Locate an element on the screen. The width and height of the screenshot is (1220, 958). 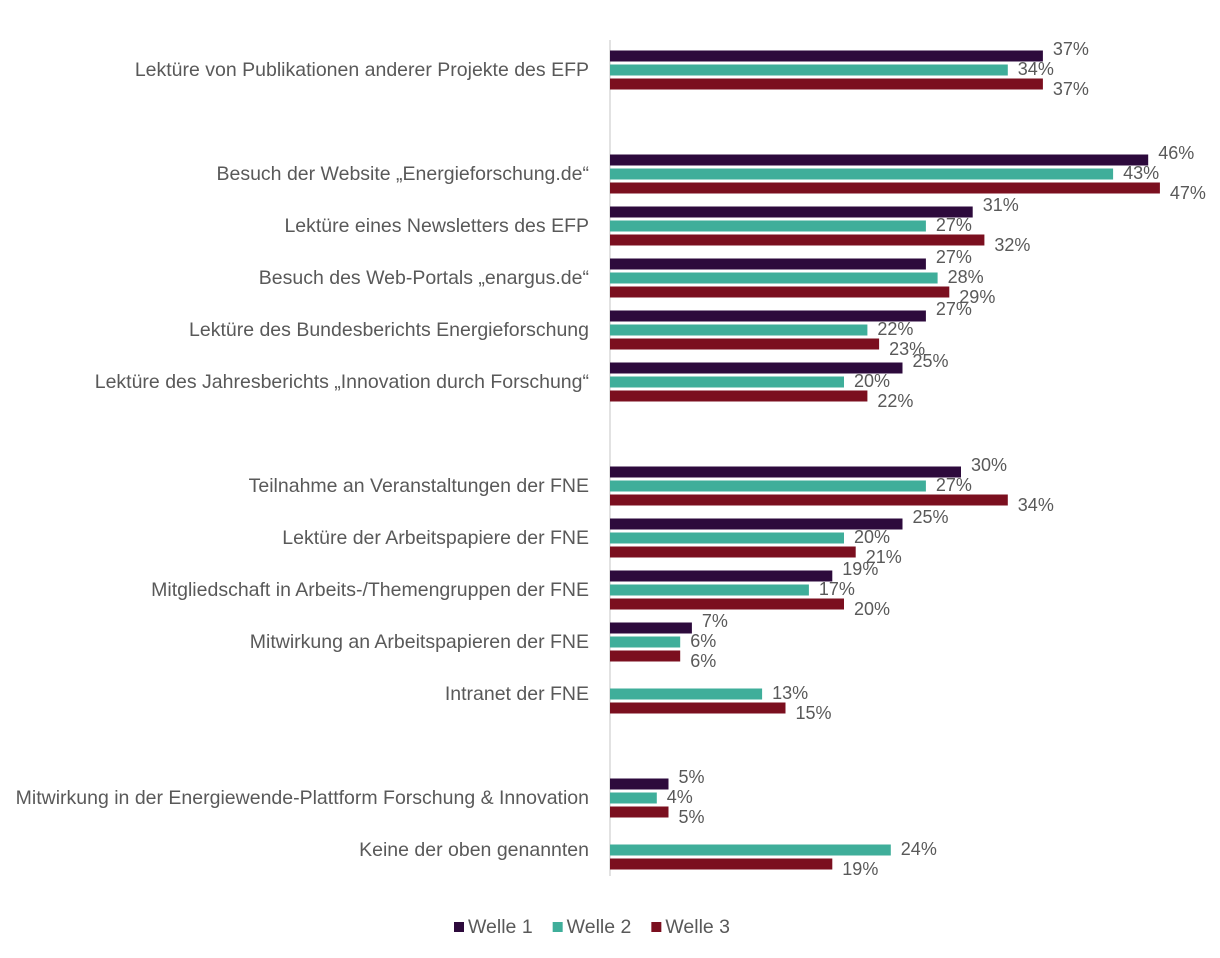
category-label: Lektüre eines Newsletters des EFP is located at coordinates (436, 226).